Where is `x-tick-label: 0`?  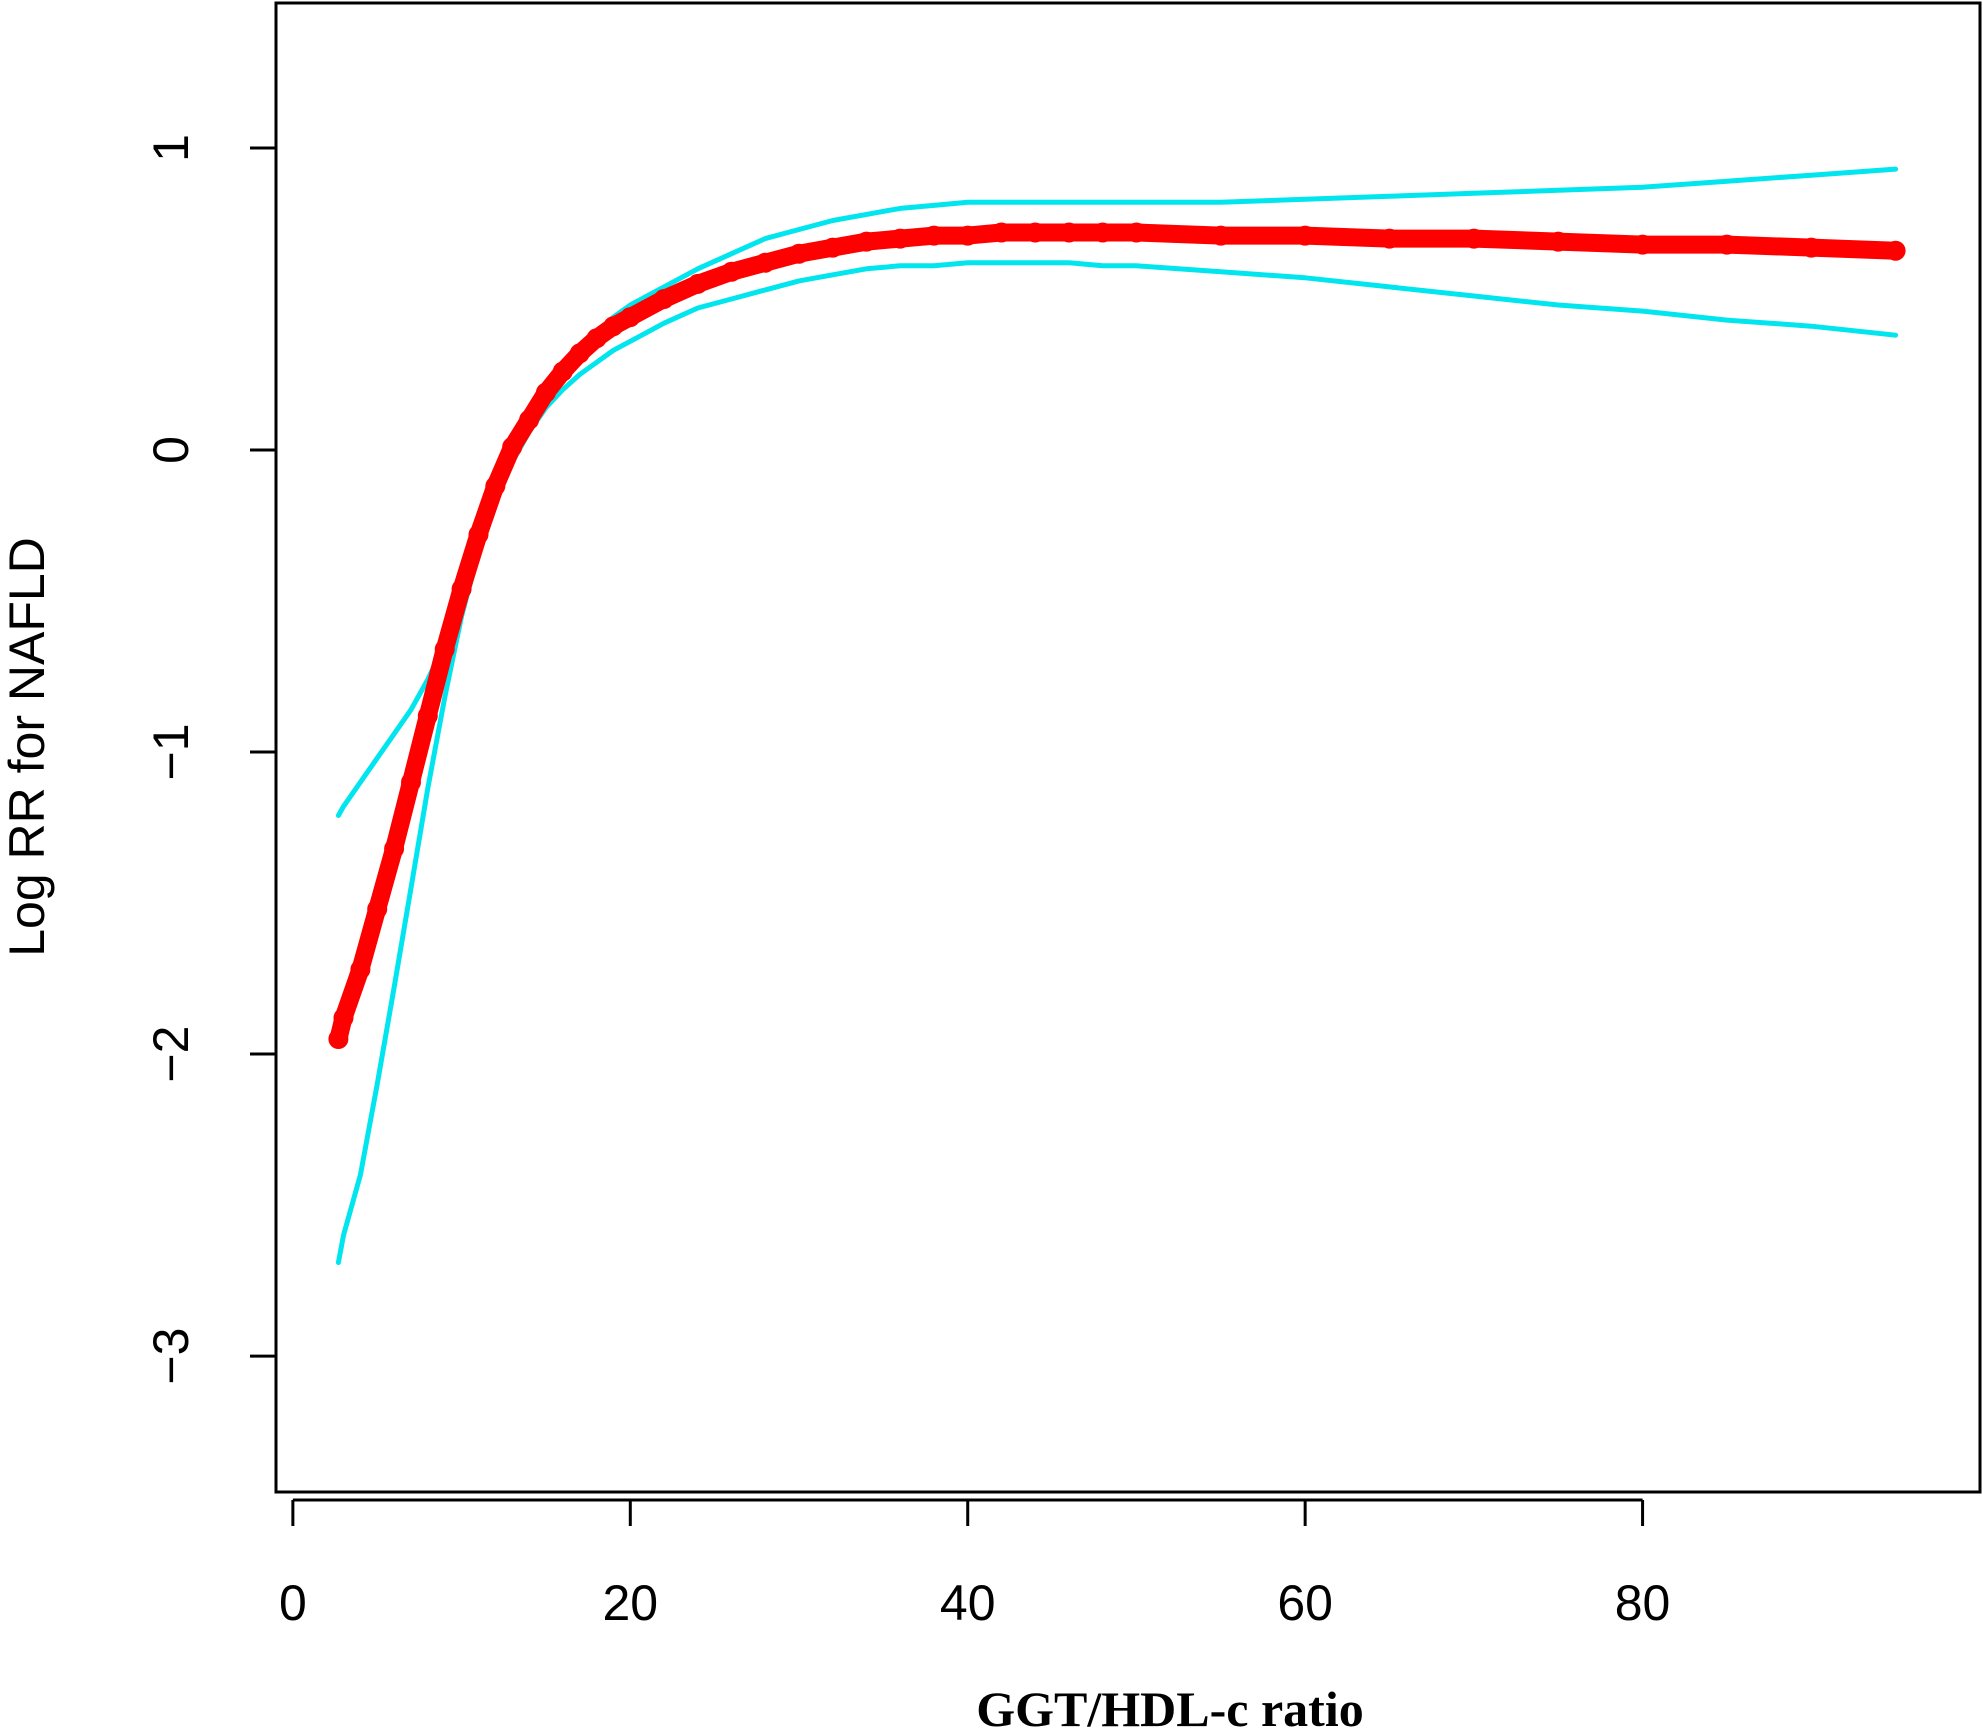
x-tick-label: 0 is located at coordinates (293, 1603).